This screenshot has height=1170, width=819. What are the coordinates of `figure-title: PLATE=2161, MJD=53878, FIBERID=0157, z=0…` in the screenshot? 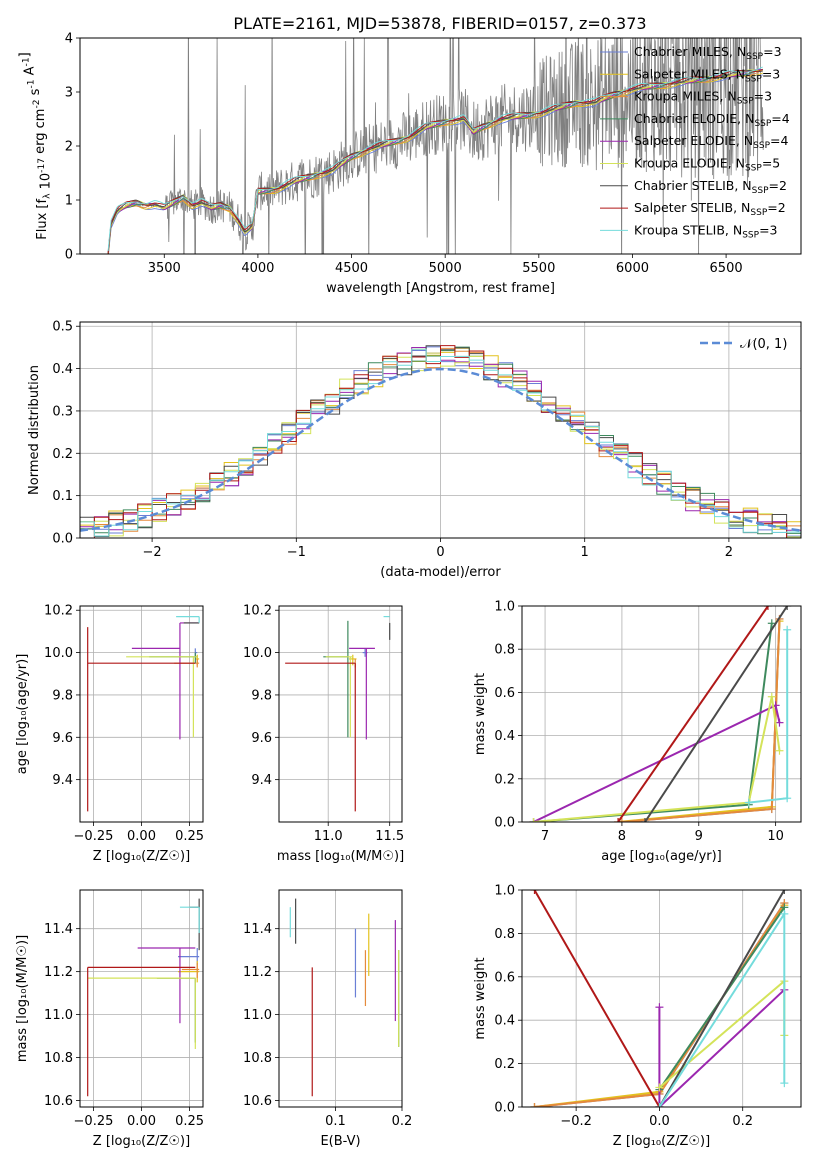 It's located at (439, 23).